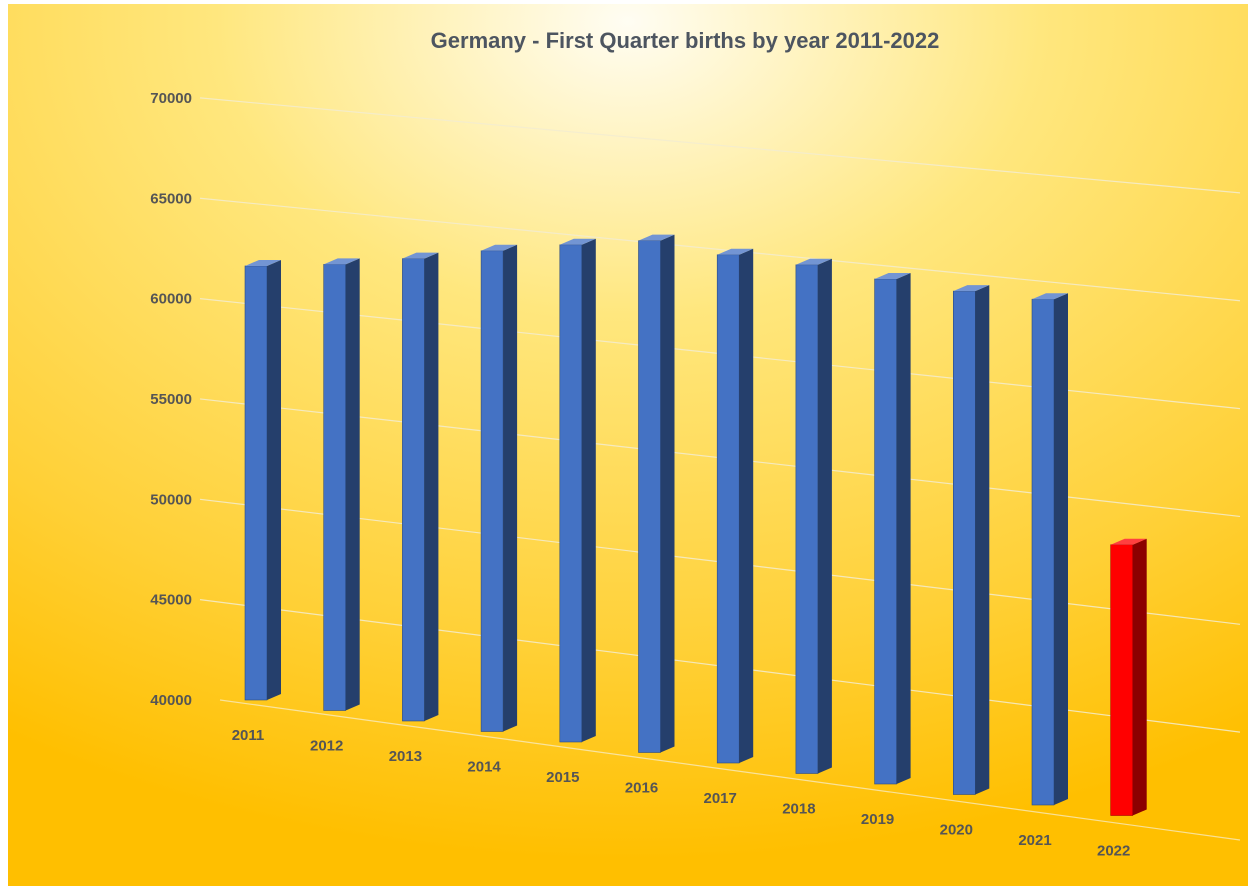  I want to click on bar-2013, so click(420, 487).